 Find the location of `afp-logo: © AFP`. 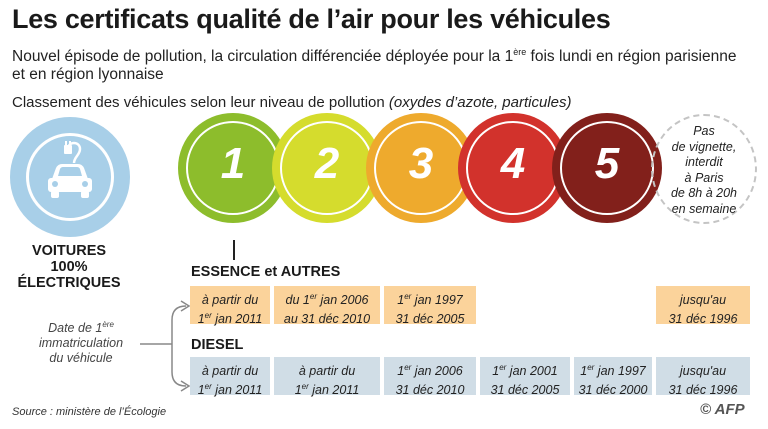

afp-logo: © AFP is located at coordinates (722, 409).